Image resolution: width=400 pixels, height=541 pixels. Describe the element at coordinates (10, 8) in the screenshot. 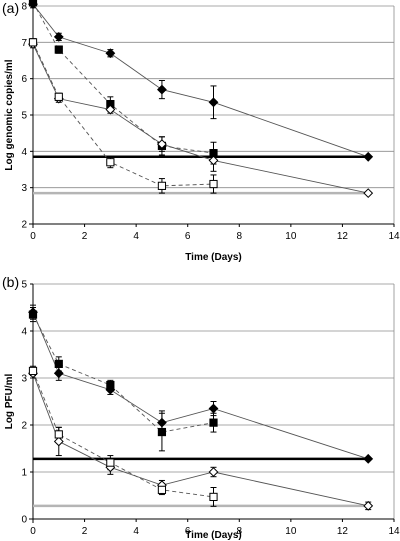

I see `panel-label: (a)` at that location.